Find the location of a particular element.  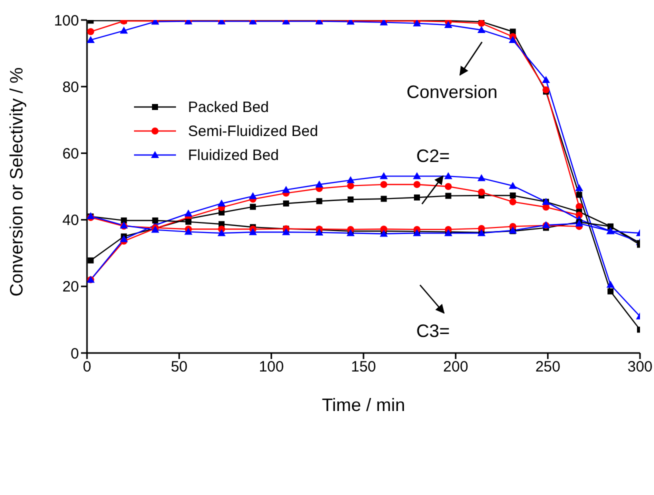

annotation: Conversion is located at coordinates (452, 92).